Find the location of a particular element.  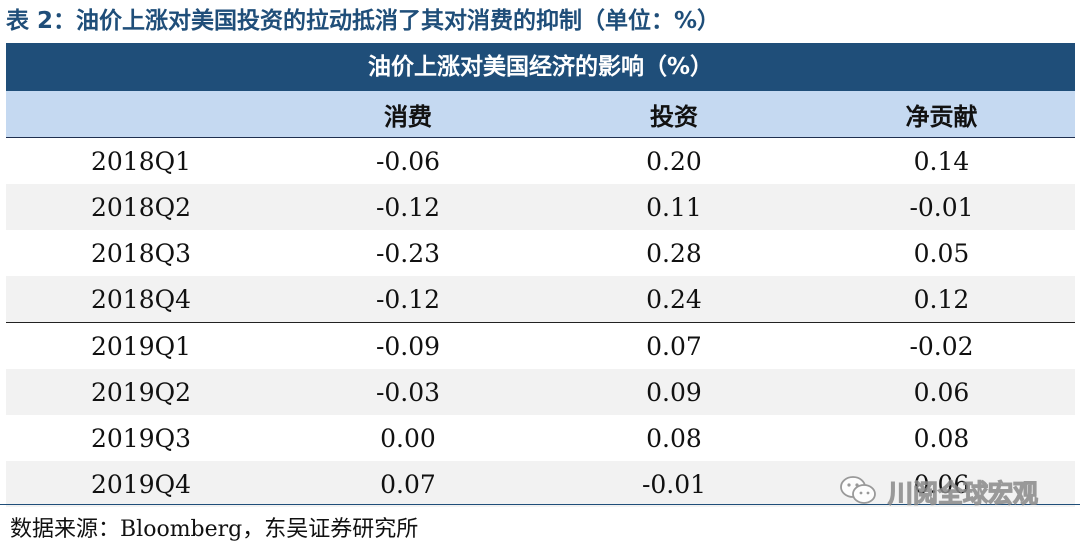

cell-consumption: -0.09 is located at coordinates (408, 346).